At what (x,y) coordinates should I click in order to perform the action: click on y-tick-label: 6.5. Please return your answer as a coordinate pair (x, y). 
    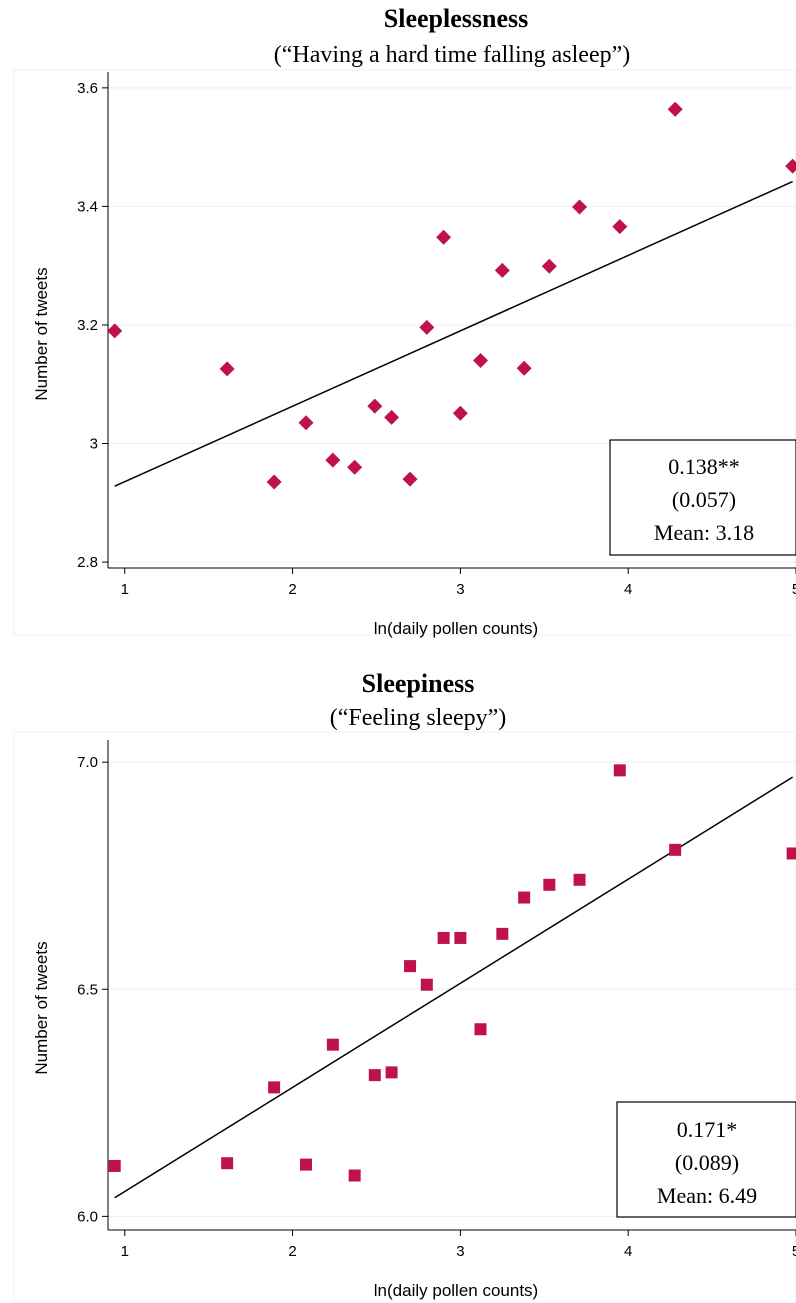
    Looking at the image, I should click on (87, 989).